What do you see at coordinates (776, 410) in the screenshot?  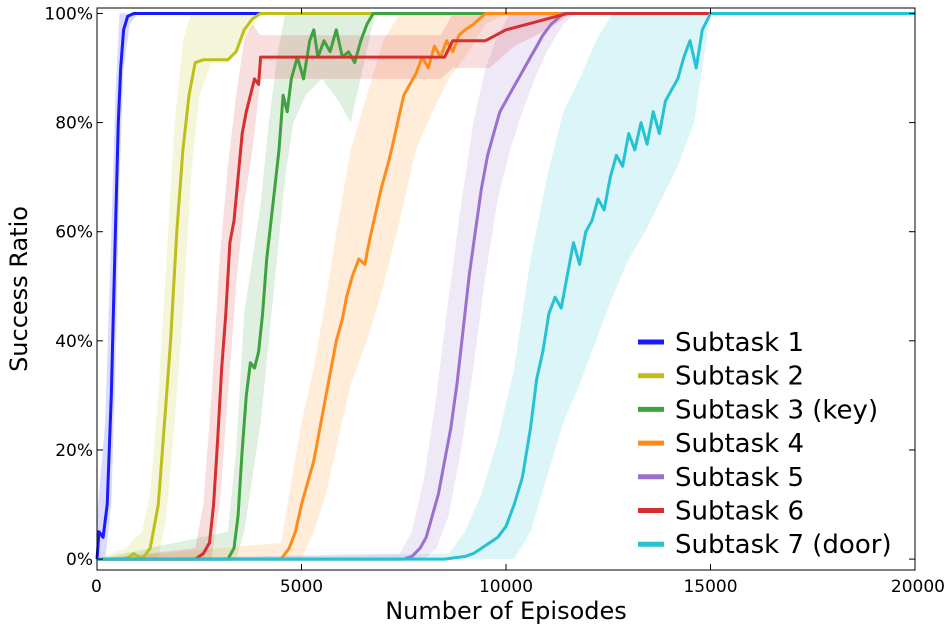 I see `legend-label-subtask-3-key: Subtask 3 (key)` at bounding box center [776, 410].